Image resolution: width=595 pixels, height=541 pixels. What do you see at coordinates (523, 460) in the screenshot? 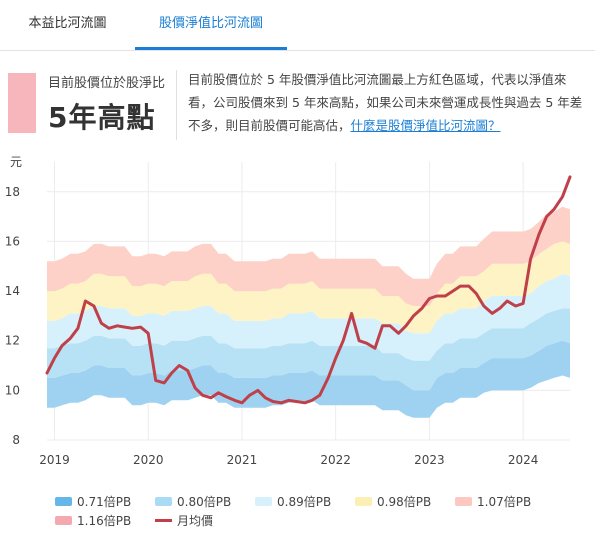
I see `x-tick-label-2024: 2024` at bounding box center [523, 460].